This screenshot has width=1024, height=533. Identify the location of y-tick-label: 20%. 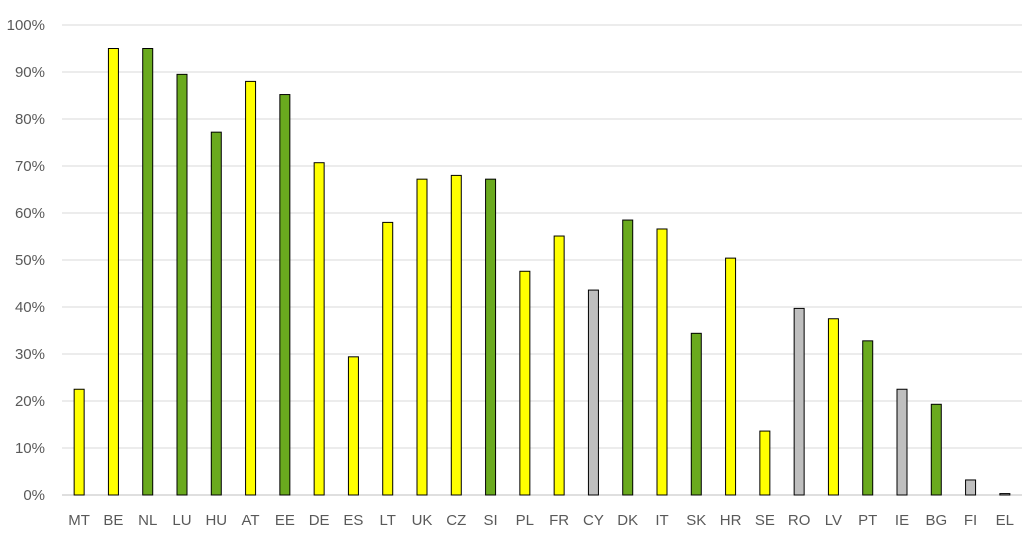
(30, 401).